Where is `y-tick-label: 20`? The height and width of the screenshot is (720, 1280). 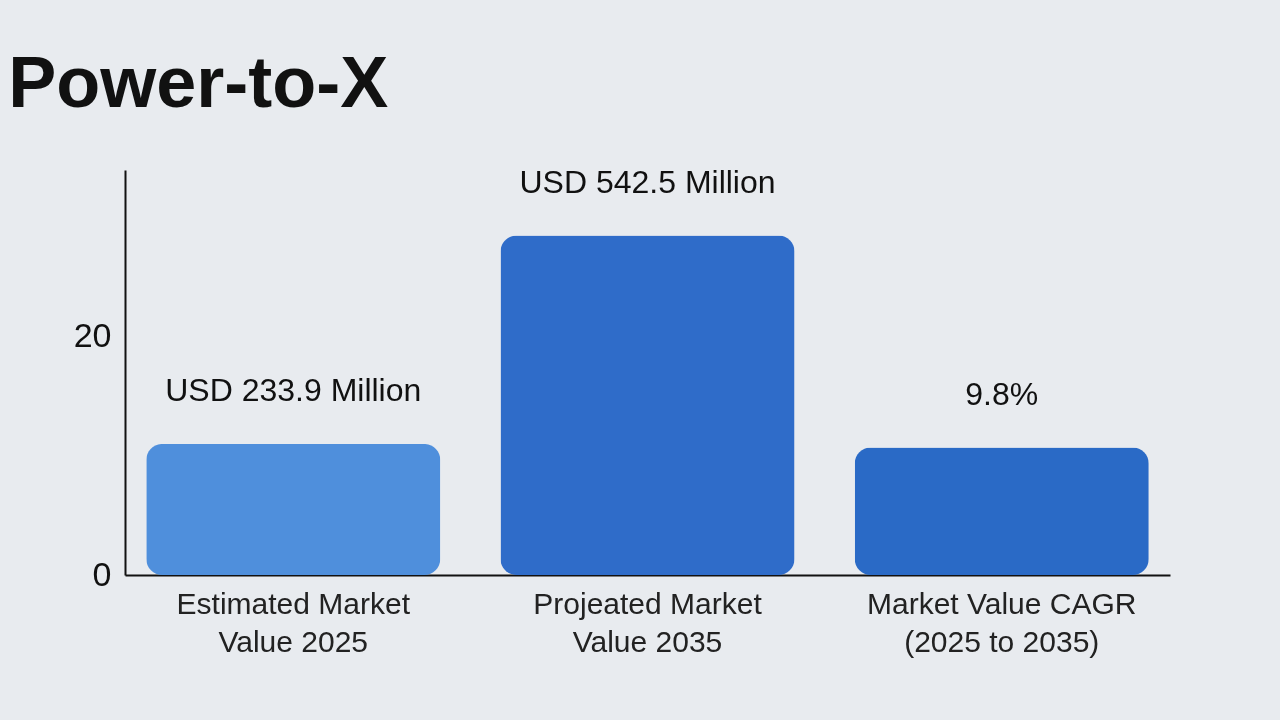
y-tick-label: 20 is located at coordinates (92, 335).